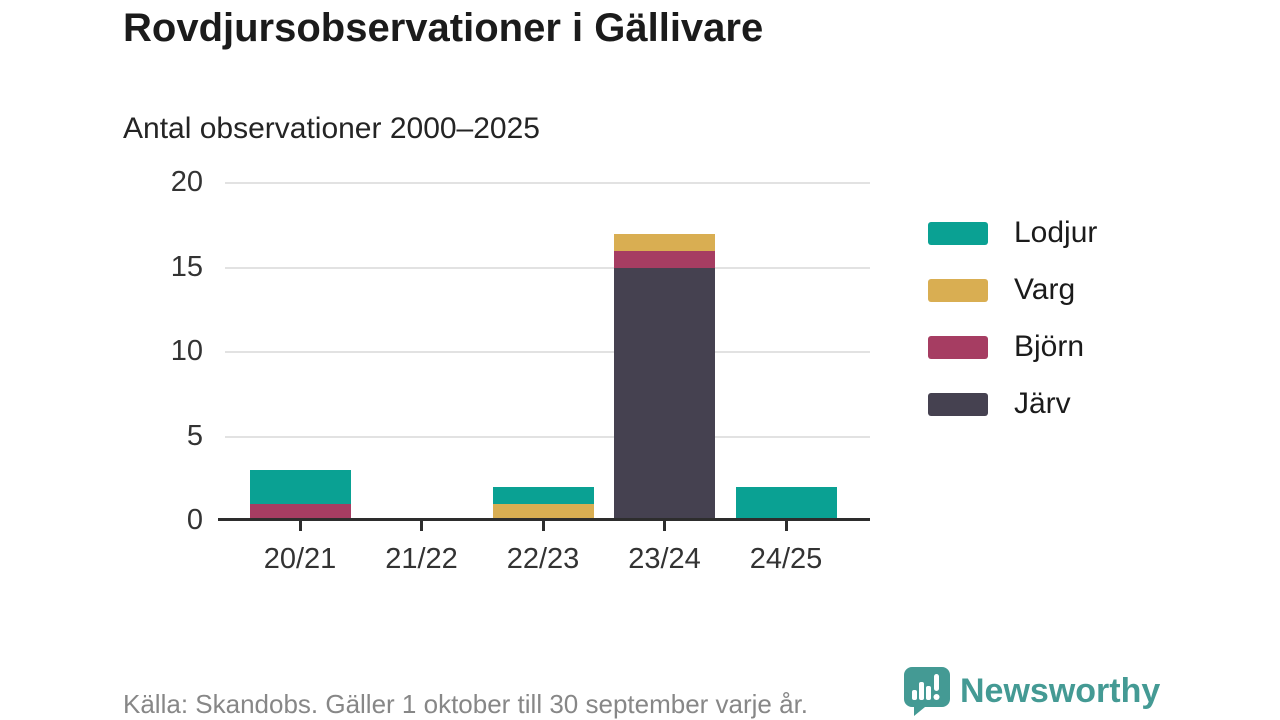 Image resolution: width=1280 pixels, height=720 pixels. I want to click on legend-label-björn: Björn, so click(1049, 346).